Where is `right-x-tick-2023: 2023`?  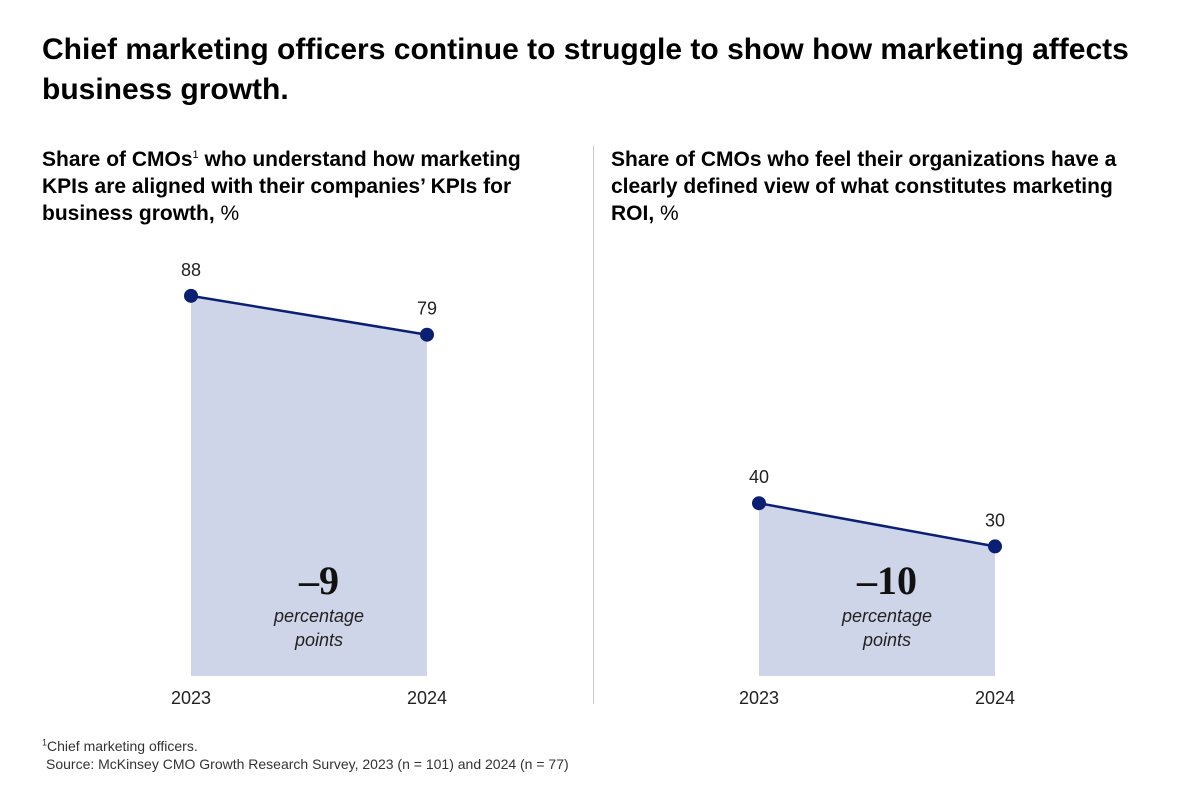 right-x-tick-2023: 2023 is located at coordinates (759, 698).